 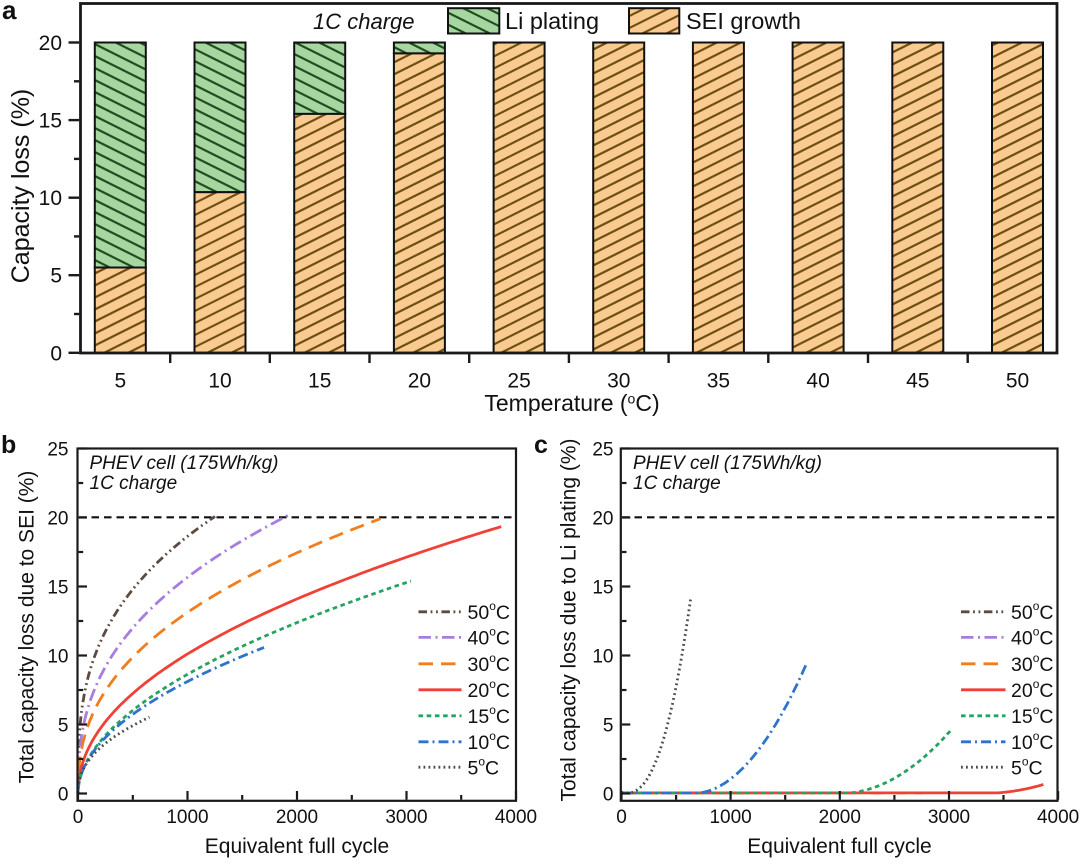 I want to click on svg-text: 45, so click(x=917, y=381).